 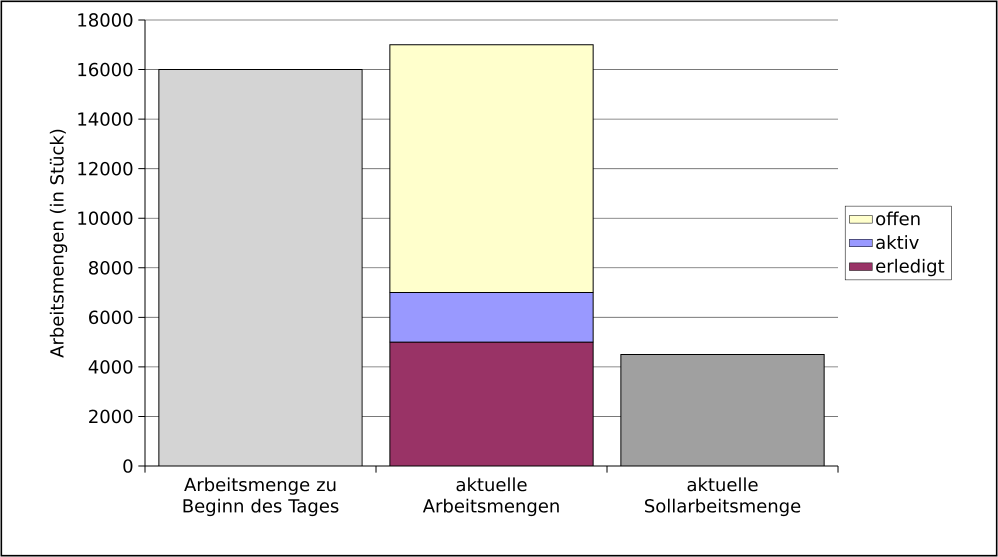 I want to click on legend-label: aktiv, so click(x=897, y=242).